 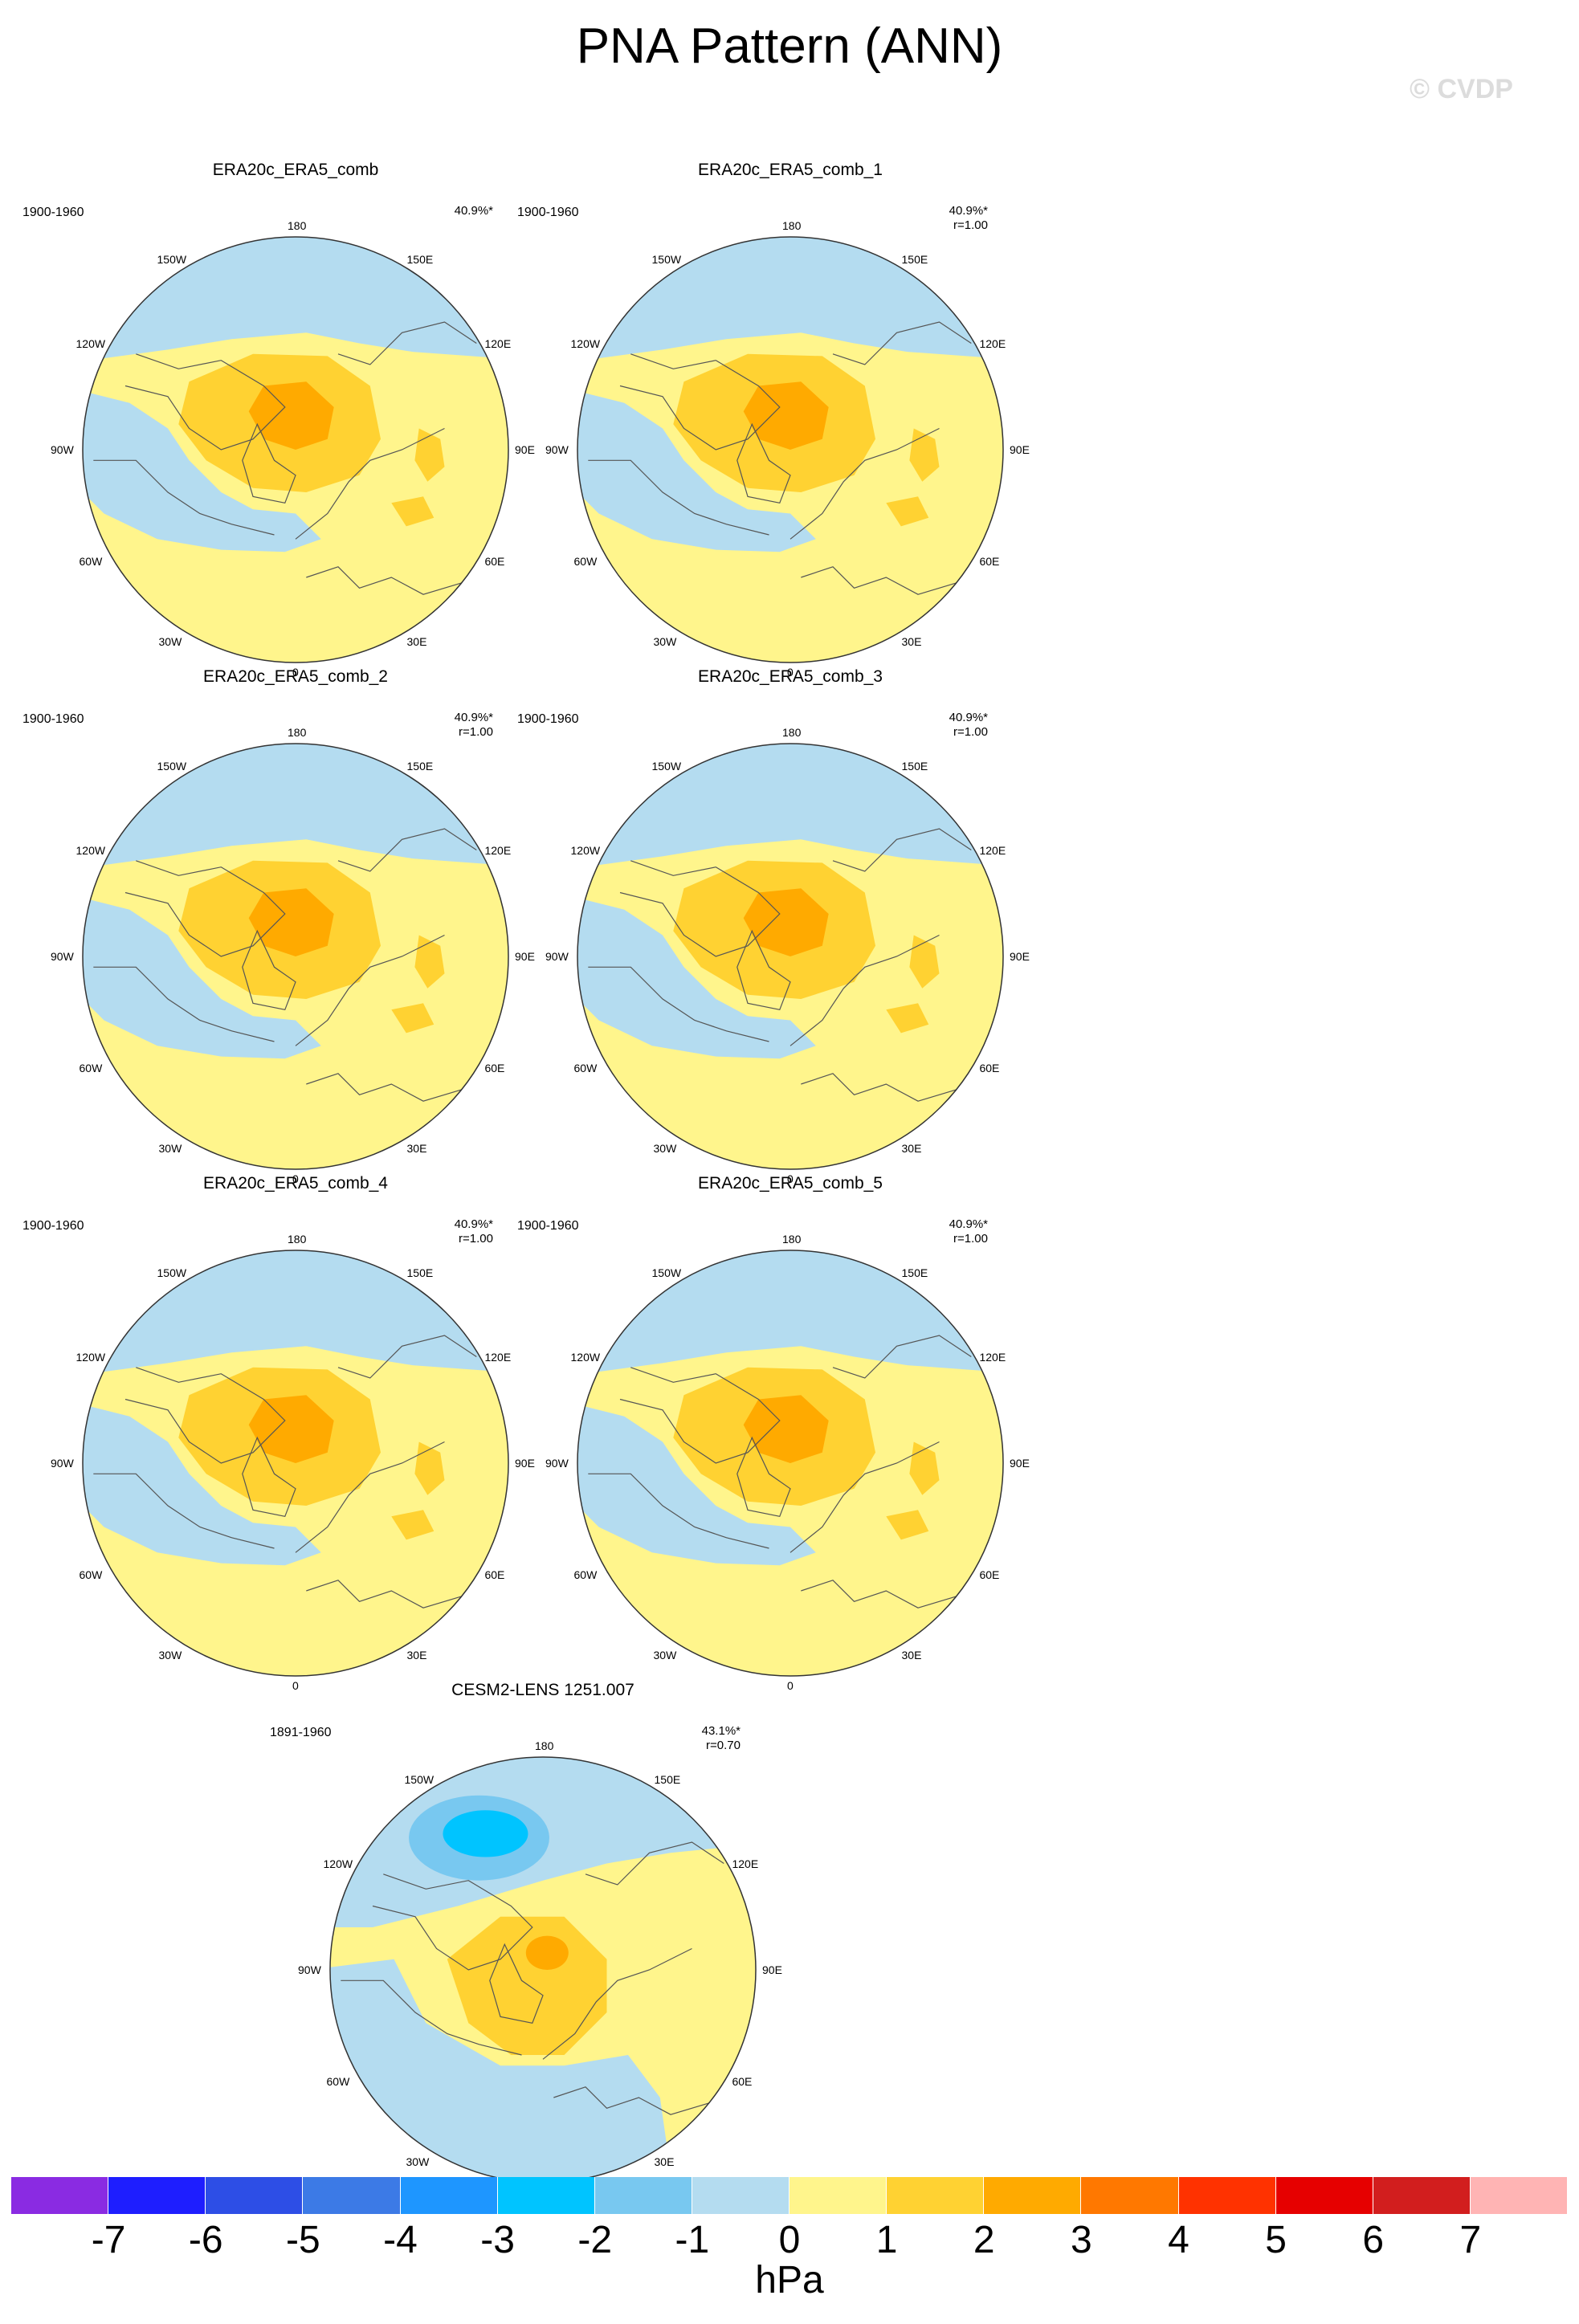 What do you see at coordinates (205, 2240) in the screenshot?
I see `colorbar-tick-label: -6` at bounding box center [205, 2240].